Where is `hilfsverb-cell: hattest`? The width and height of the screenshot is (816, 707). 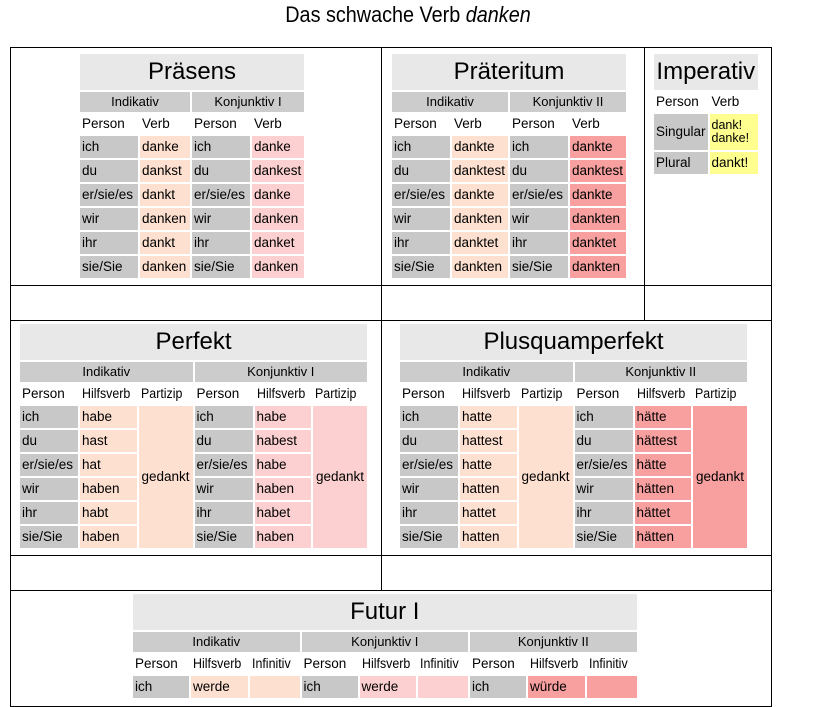 hilfsverb-cell: hattest is located at coordinates (488, 441).